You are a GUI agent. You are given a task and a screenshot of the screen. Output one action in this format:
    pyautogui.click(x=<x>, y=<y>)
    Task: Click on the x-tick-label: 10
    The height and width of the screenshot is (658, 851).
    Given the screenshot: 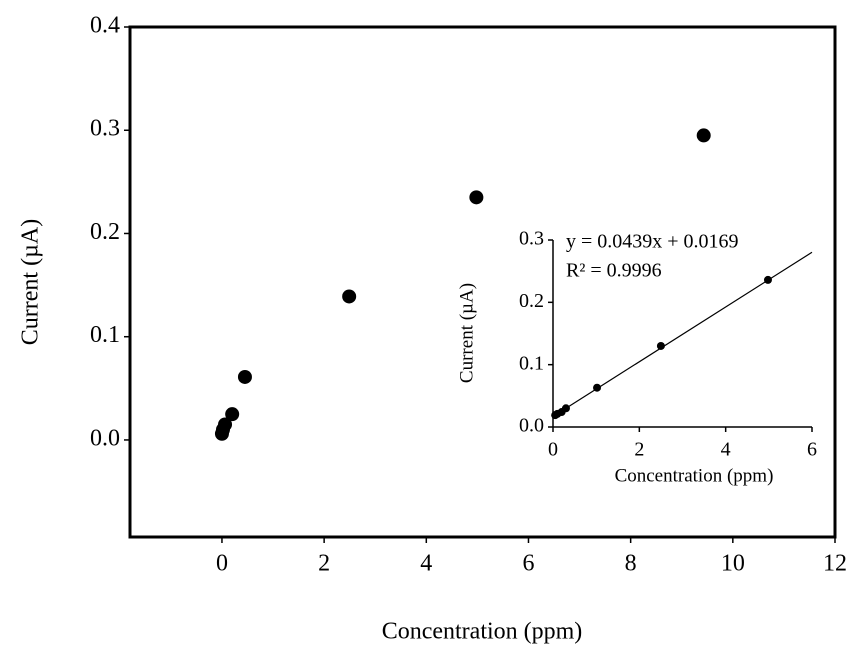 What is the action you would take?
    pyautogui.click(x=733, y=564)
    